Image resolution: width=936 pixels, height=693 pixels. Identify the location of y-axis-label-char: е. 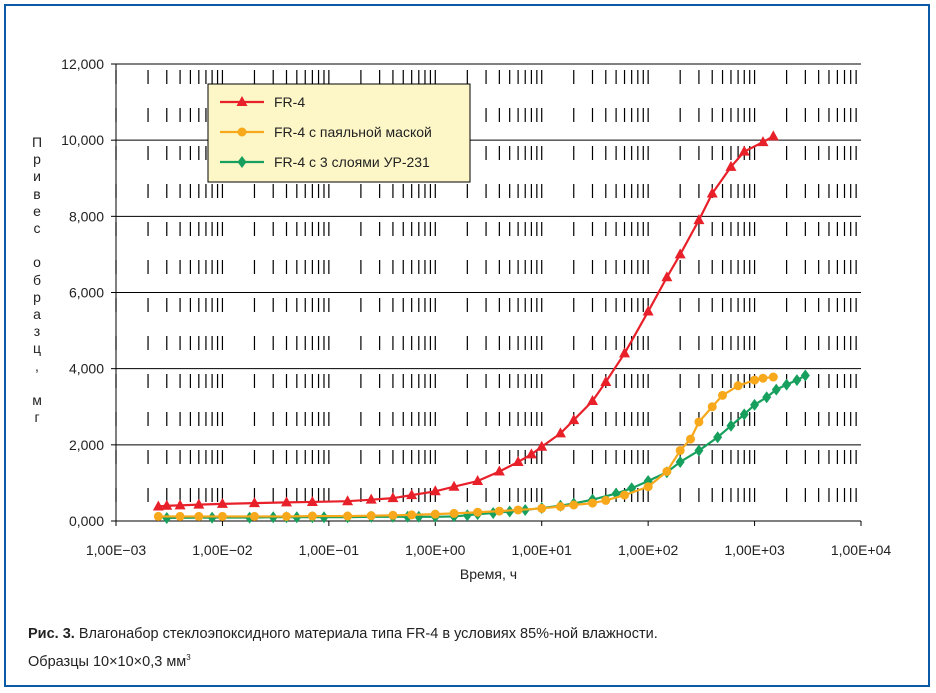
(37, 210).